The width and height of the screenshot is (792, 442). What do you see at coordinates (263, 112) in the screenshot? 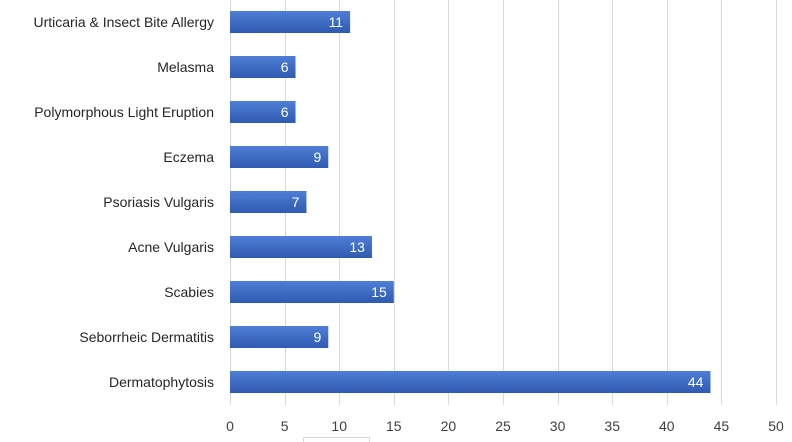
I see `bar-polymorphous-light-eruption` at bounding box center [263, 112].